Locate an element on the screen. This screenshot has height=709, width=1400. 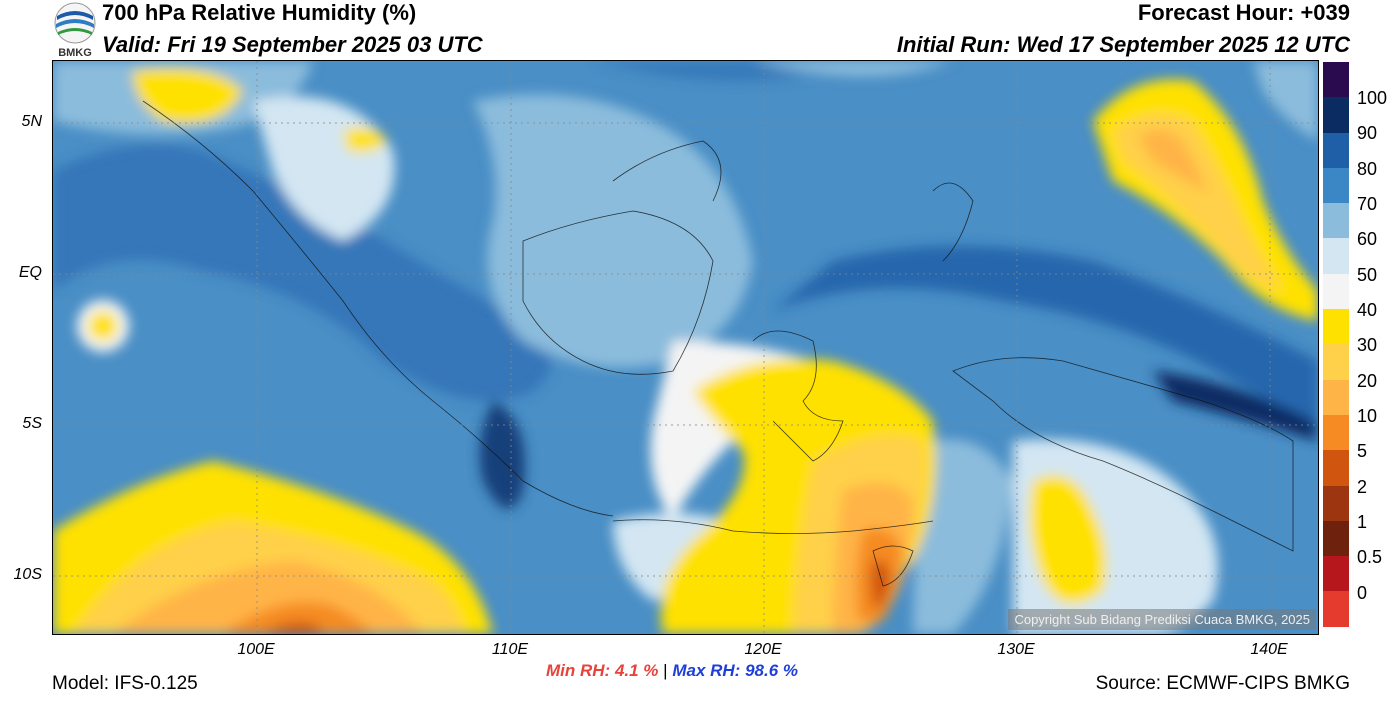
valid-time: Valid: Fri 19 September 2025 03 UTC is located at coordinates (292, 44).